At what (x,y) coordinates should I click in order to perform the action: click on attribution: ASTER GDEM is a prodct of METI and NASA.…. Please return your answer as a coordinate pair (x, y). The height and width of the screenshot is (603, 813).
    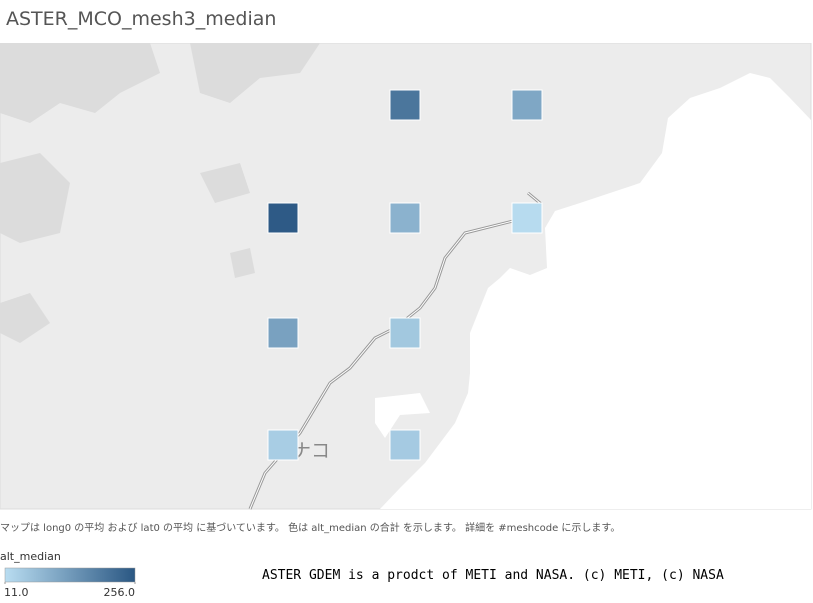
    Looking at the image, I should click on (493, 575).